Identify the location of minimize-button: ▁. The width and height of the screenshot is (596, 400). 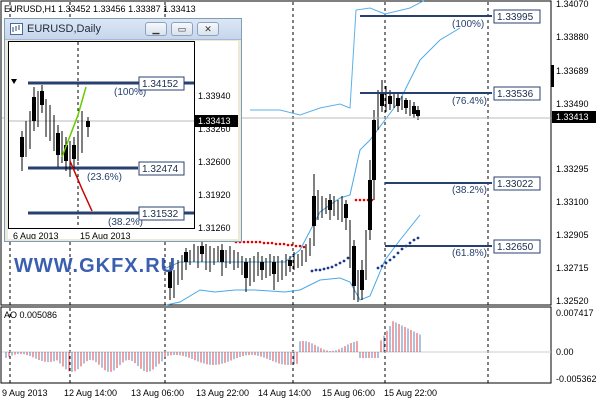
(156, 29).